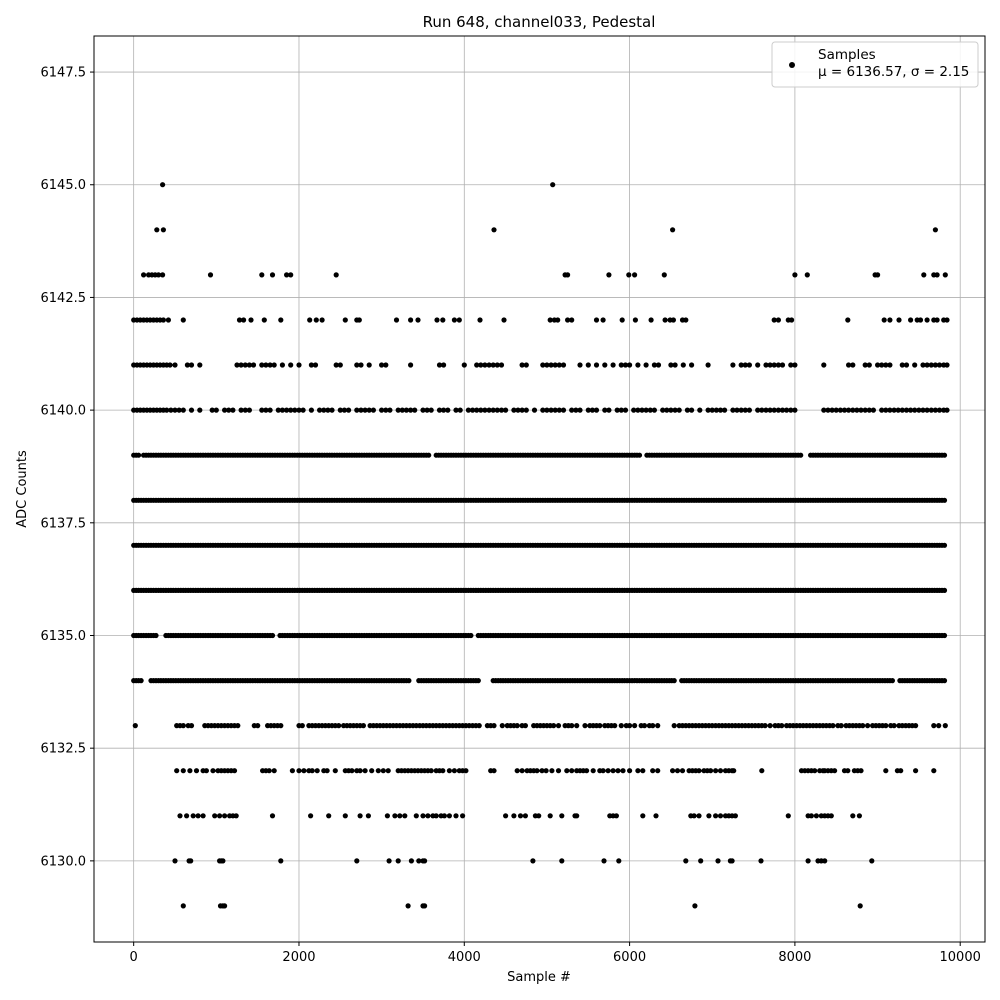 This screenshot has height=1000, width=1000. Describe the element at coordinates (64, 73) in the screenshot. I see `y-tick-label: 6147.5` at that location.